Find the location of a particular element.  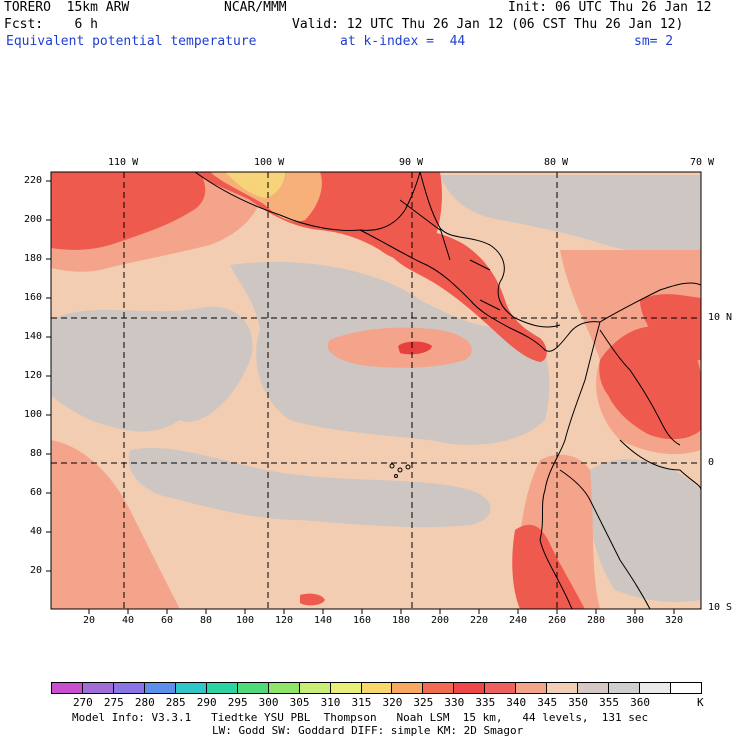

forecast-hour: Fcst: 6 h is located at coordinates (51, 24).